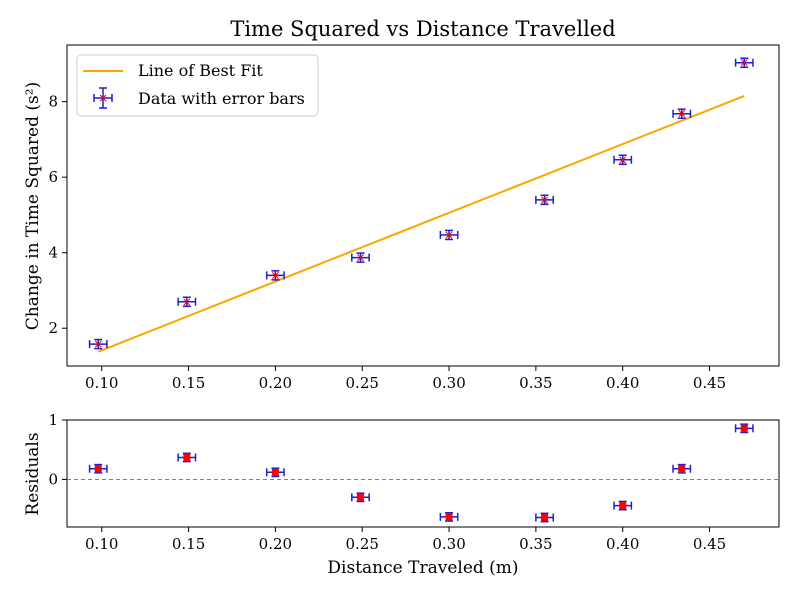 The image size is (800, 600). I want to click on residuals-x-tick-label: 0.20, so click(275, 544).